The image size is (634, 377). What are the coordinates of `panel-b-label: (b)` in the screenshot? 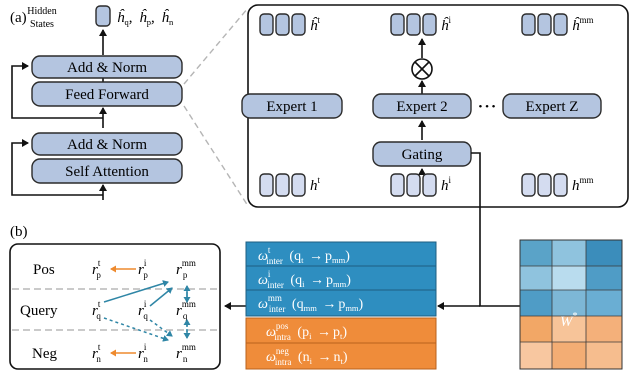 It's located at (19, 232).